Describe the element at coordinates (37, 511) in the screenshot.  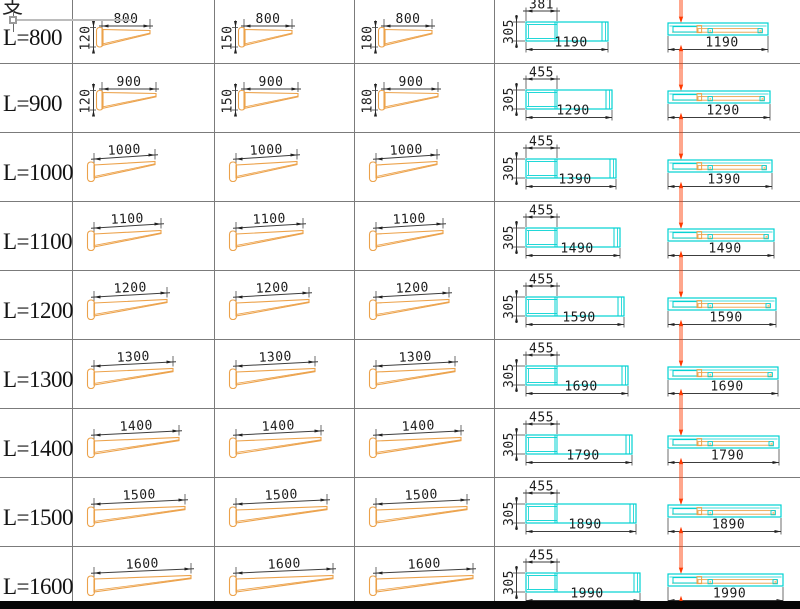
I see `row-label: L=1500` at that location.